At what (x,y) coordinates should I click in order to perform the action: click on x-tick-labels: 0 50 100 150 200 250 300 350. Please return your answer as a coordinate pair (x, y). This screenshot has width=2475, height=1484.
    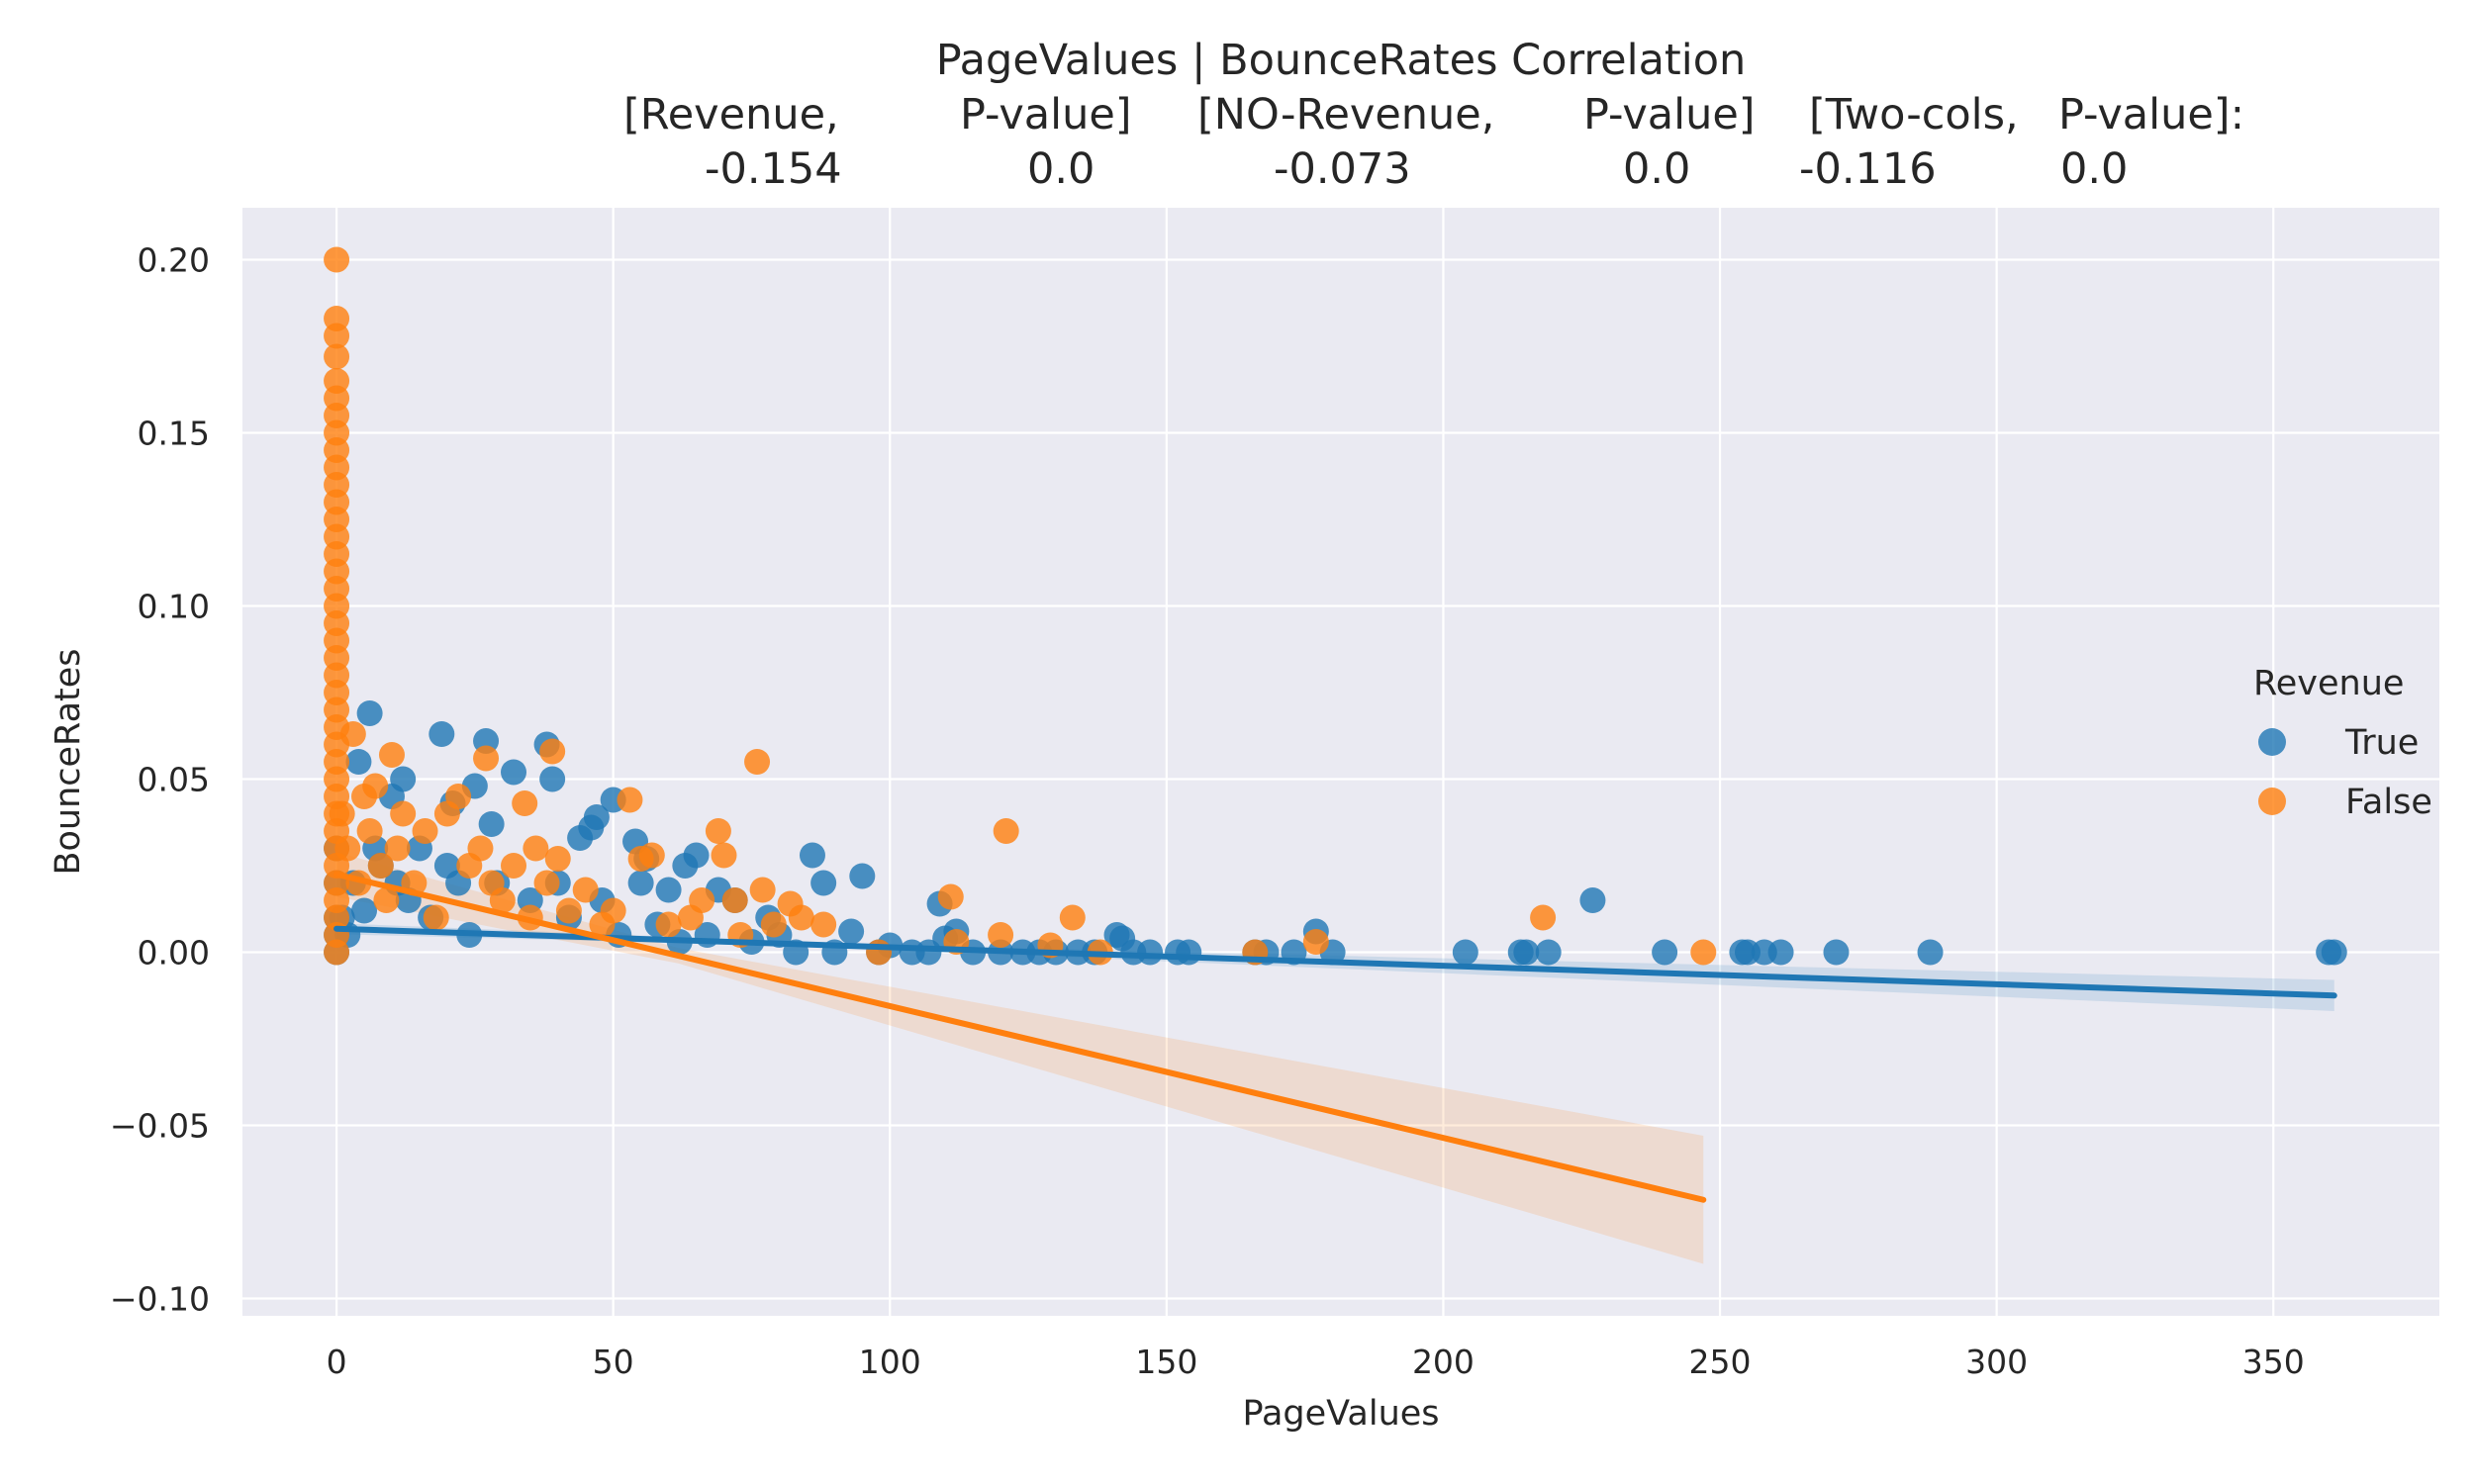
    Looking at the image, I should click on (1316, 1362).